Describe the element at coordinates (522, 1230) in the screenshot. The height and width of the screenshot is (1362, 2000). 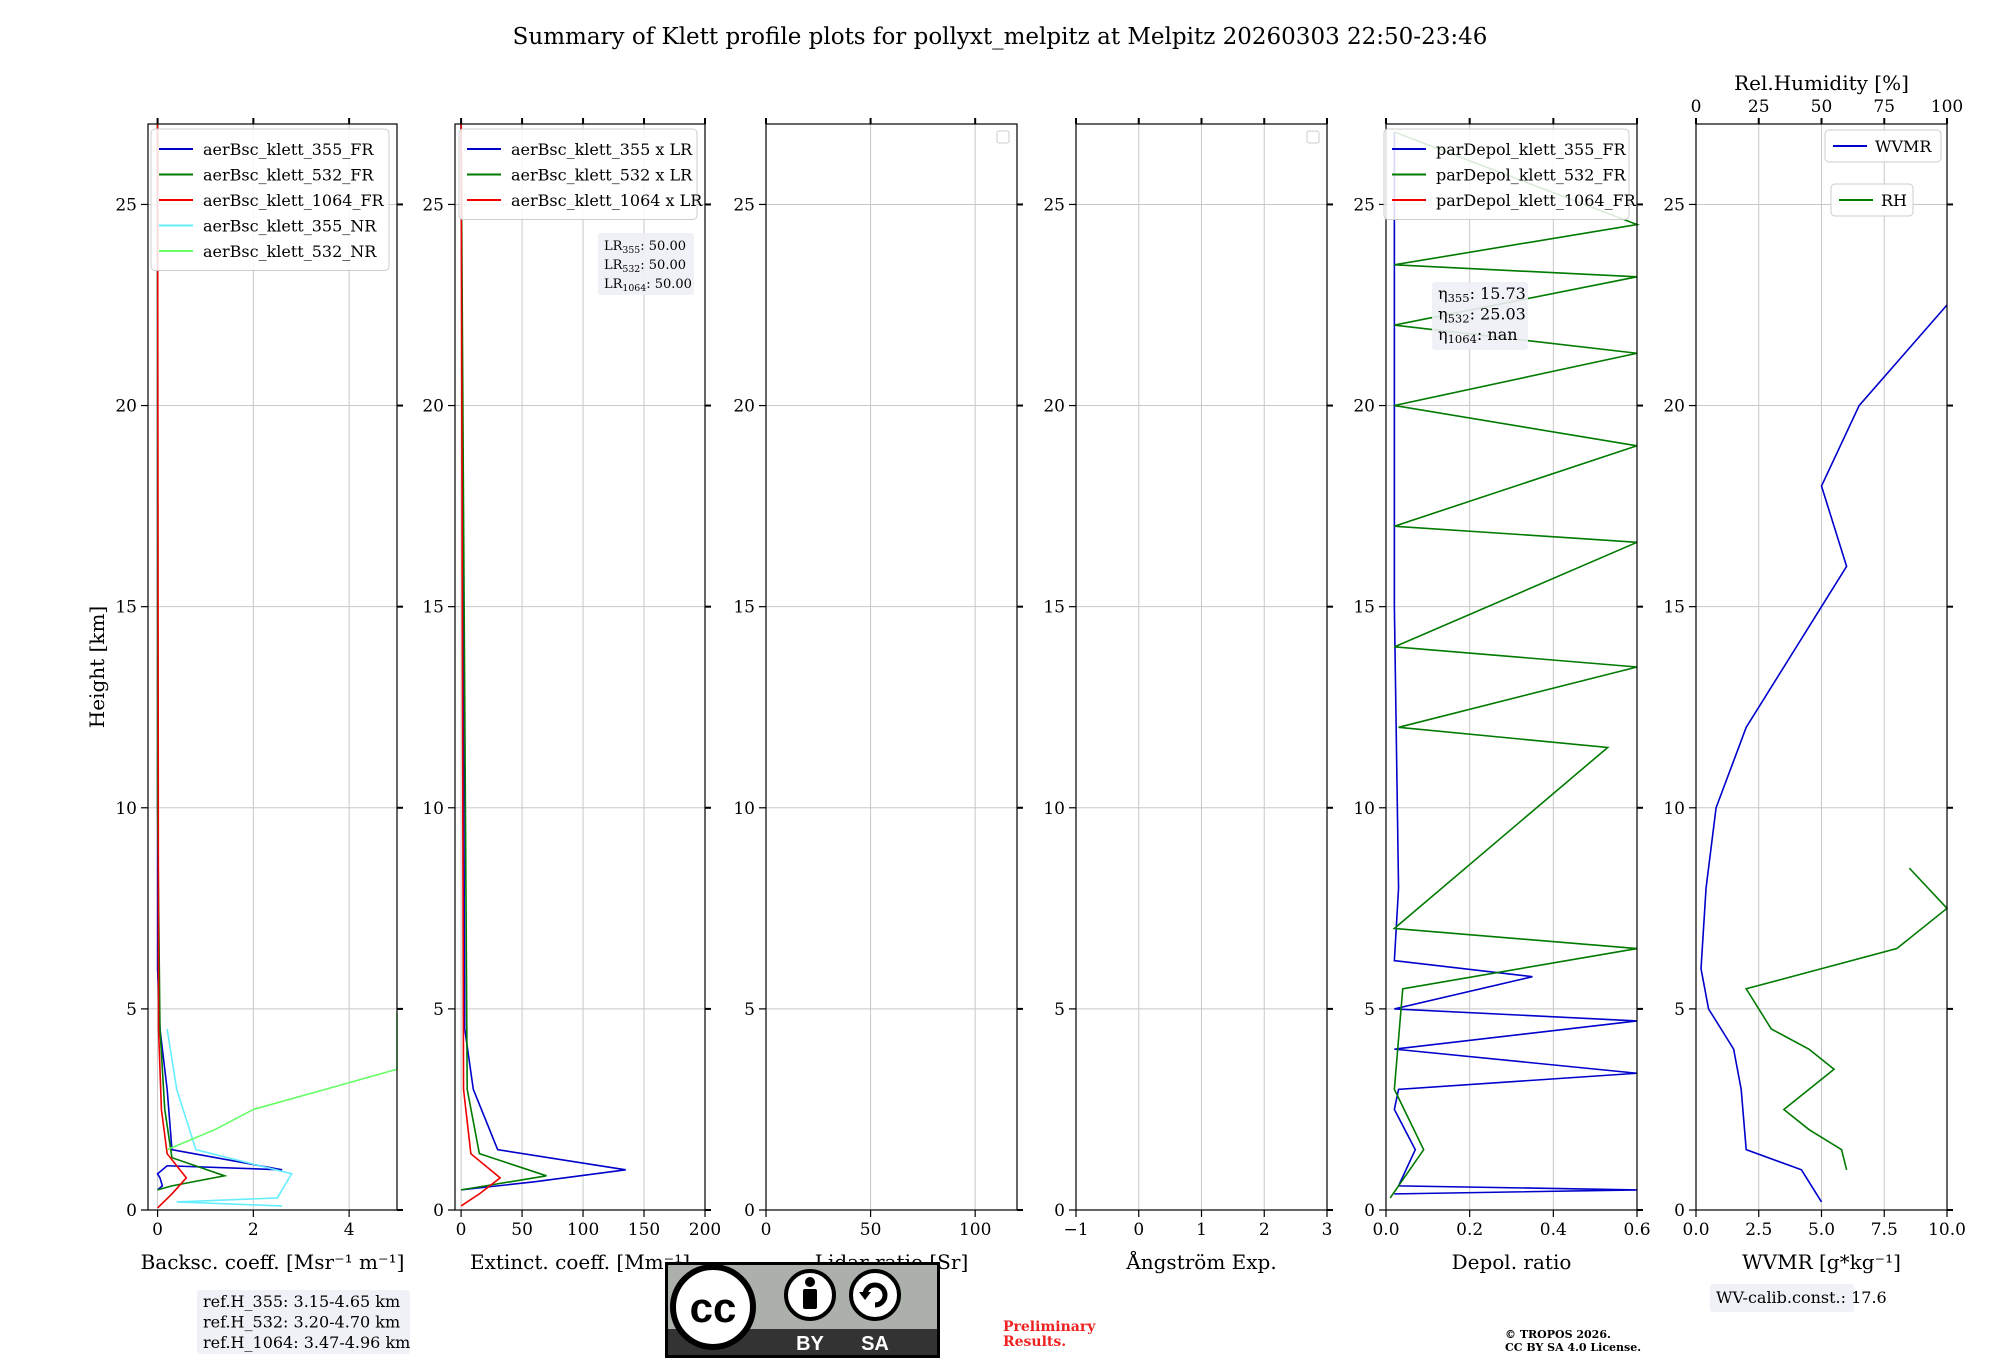
I see `x-tick-label: 50` at that location.